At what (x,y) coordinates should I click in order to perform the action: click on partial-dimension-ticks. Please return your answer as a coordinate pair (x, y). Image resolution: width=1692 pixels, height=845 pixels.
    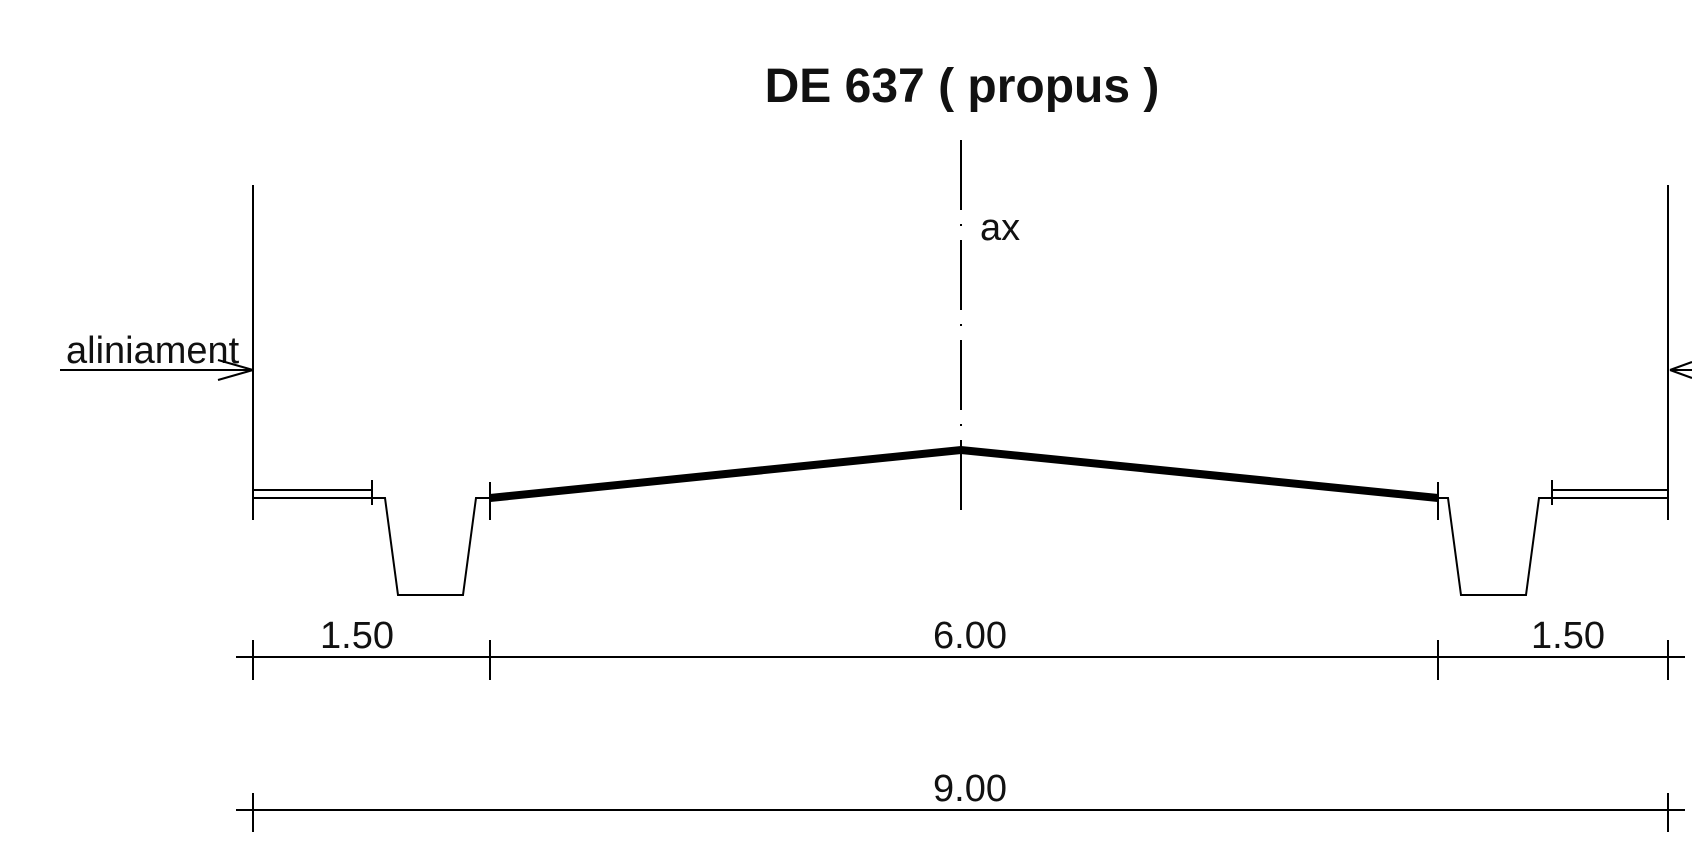
    Looking at the image, I should click on (960, 660).